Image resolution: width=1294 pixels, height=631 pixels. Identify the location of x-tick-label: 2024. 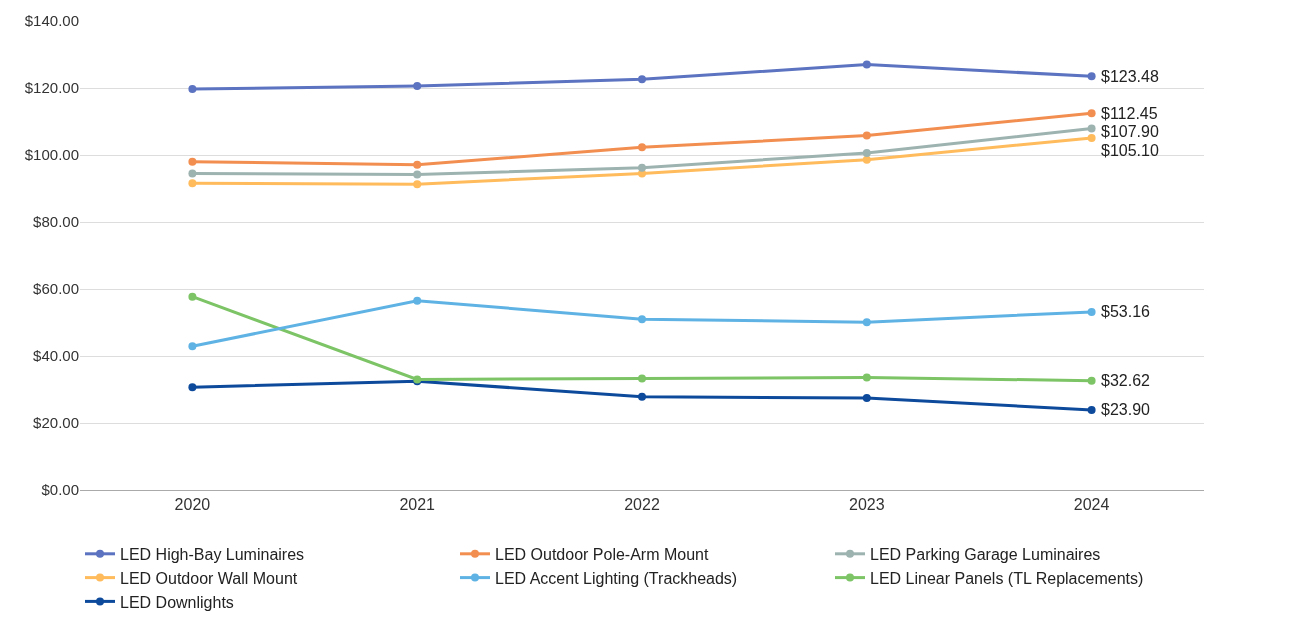
(1091, 505).